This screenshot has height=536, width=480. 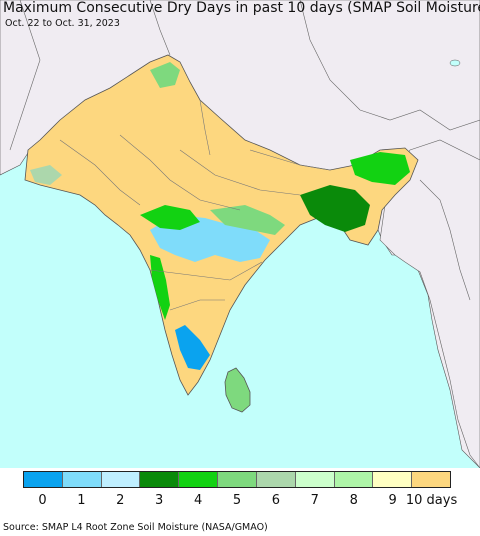 I want to click on moisture-patch-kashmir, so click(x=165, y=75).